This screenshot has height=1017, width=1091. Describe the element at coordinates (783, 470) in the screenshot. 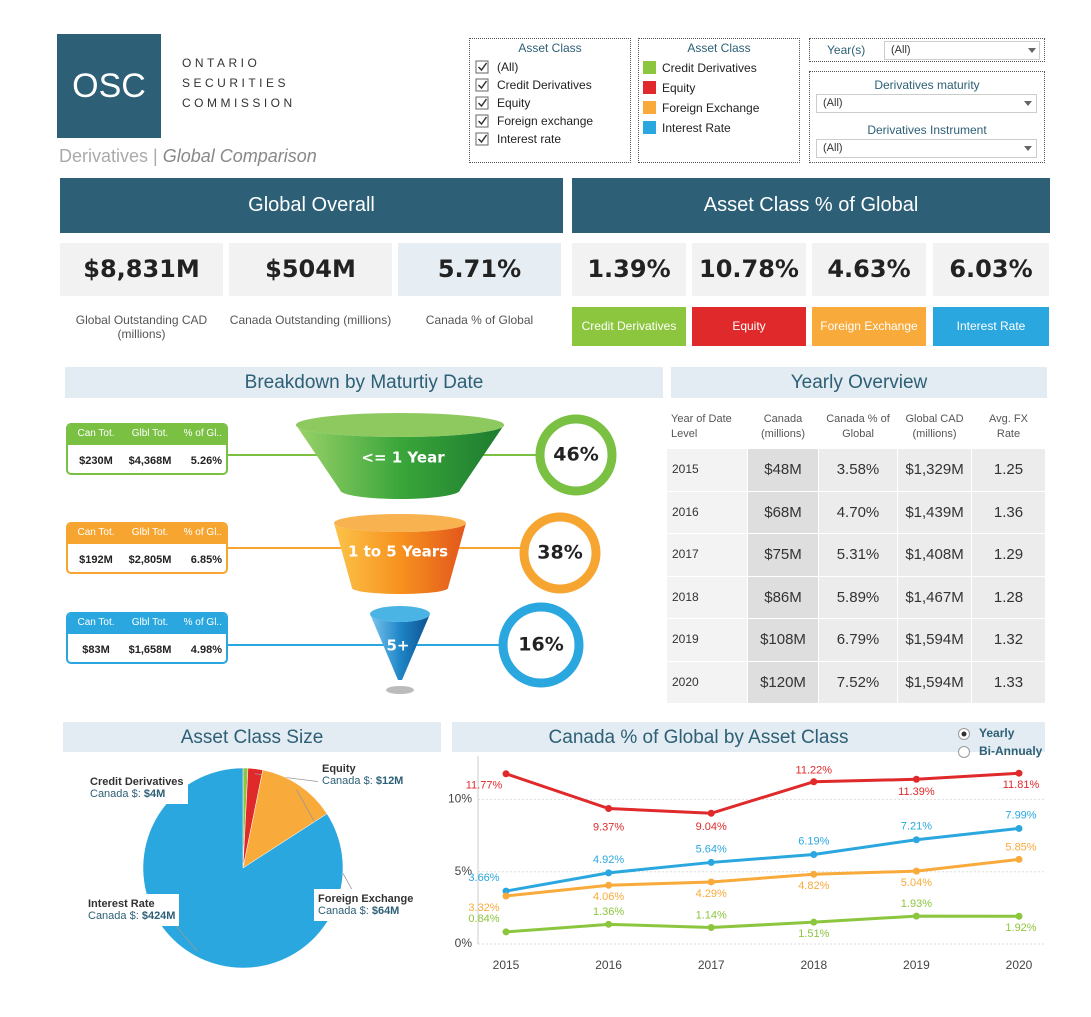

I see `cell: $48M` at that location.